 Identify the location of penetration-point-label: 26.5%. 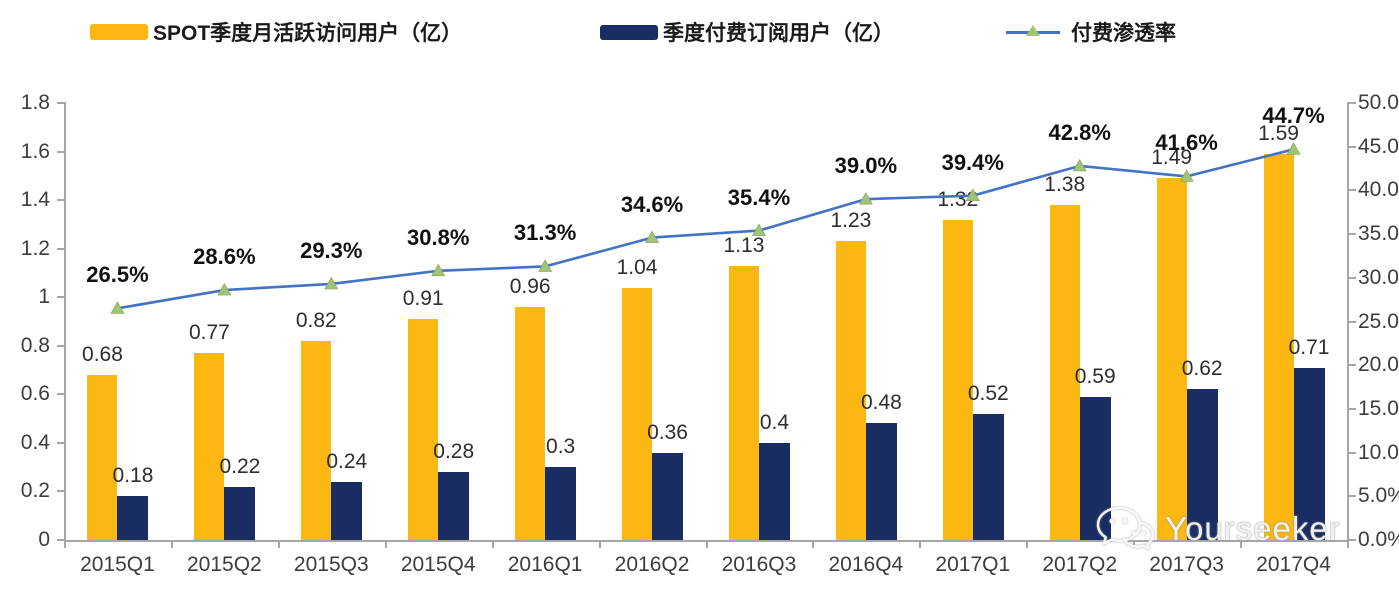
(117, 275).